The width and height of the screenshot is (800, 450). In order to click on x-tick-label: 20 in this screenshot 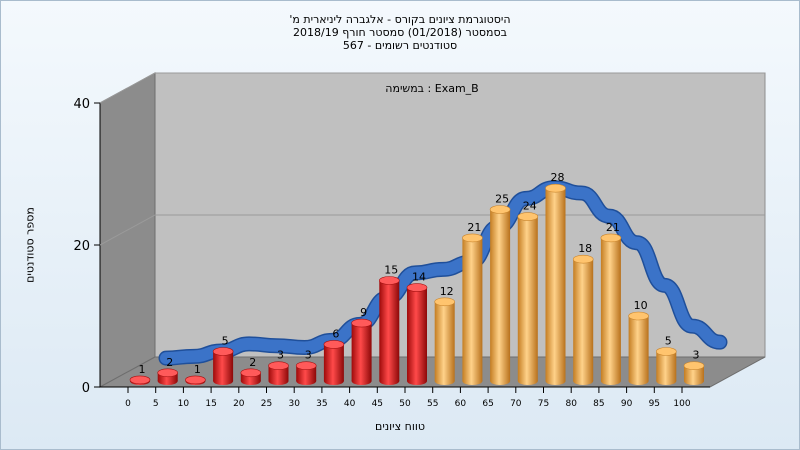, I will do `click(239, 404)`.